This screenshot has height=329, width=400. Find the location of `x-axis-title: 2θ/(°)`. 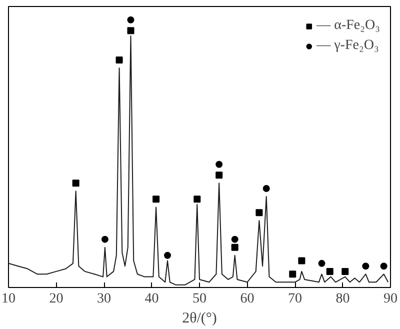

x-axis-title: 2θ/(°) is located at coordinates (199, 318).